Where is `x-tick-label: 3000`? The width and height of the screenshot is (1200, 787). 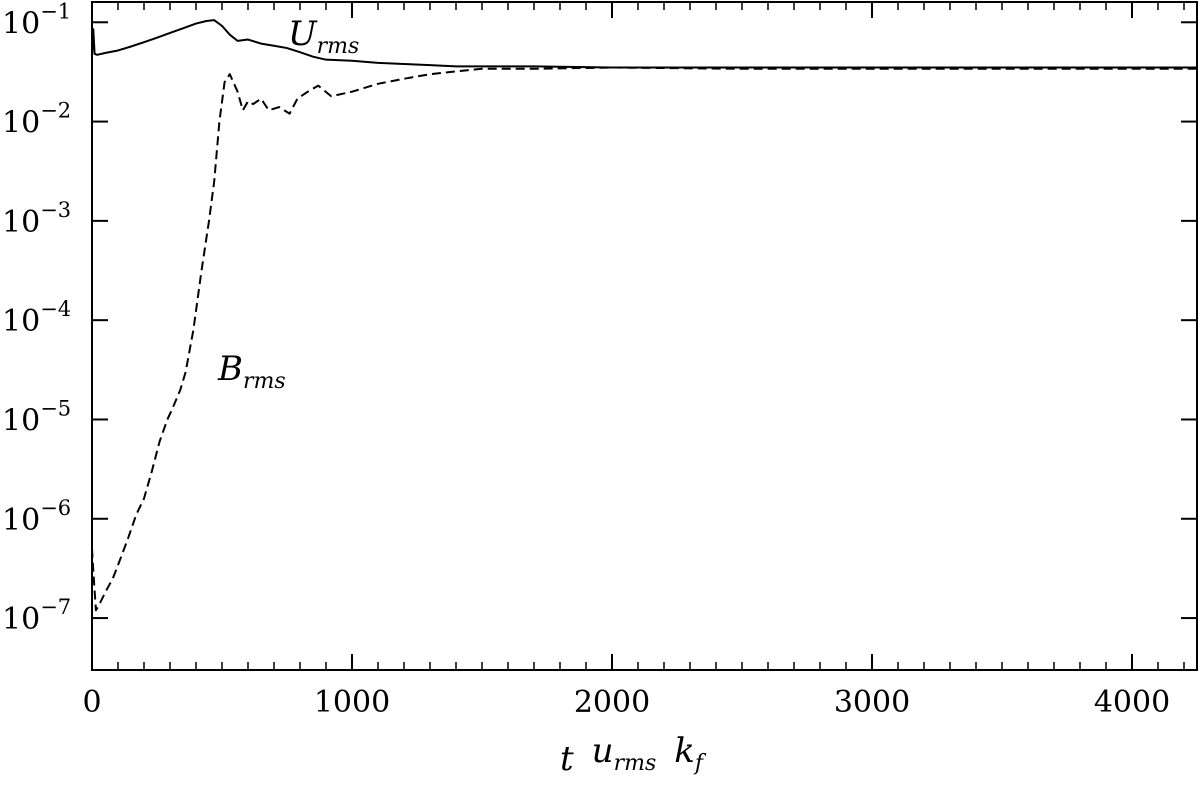
x-tick-label: 3000 is located at coordinates (872, 702).